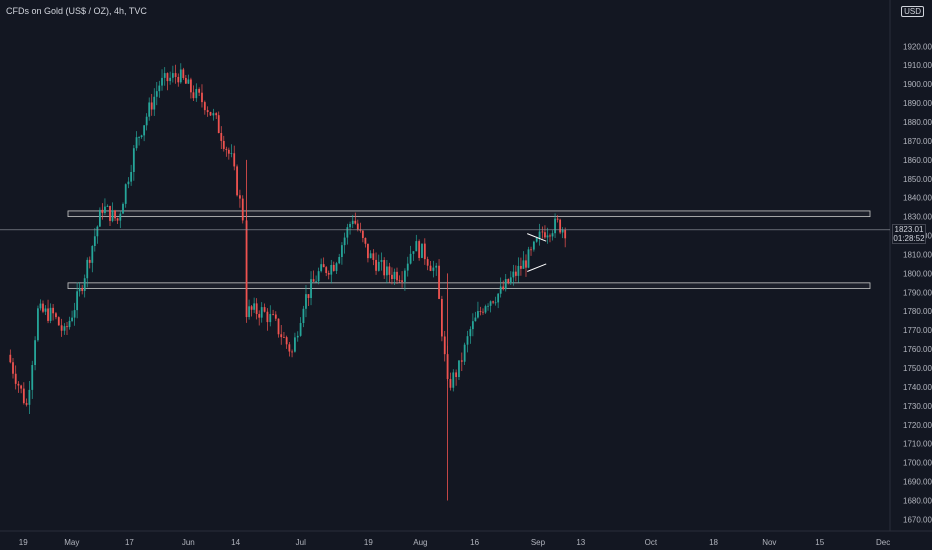  What do you see at coordinates (917, 217) in the screenshot?
I see `price-tick-label: 1830.00` at bounding box center [917, 217].